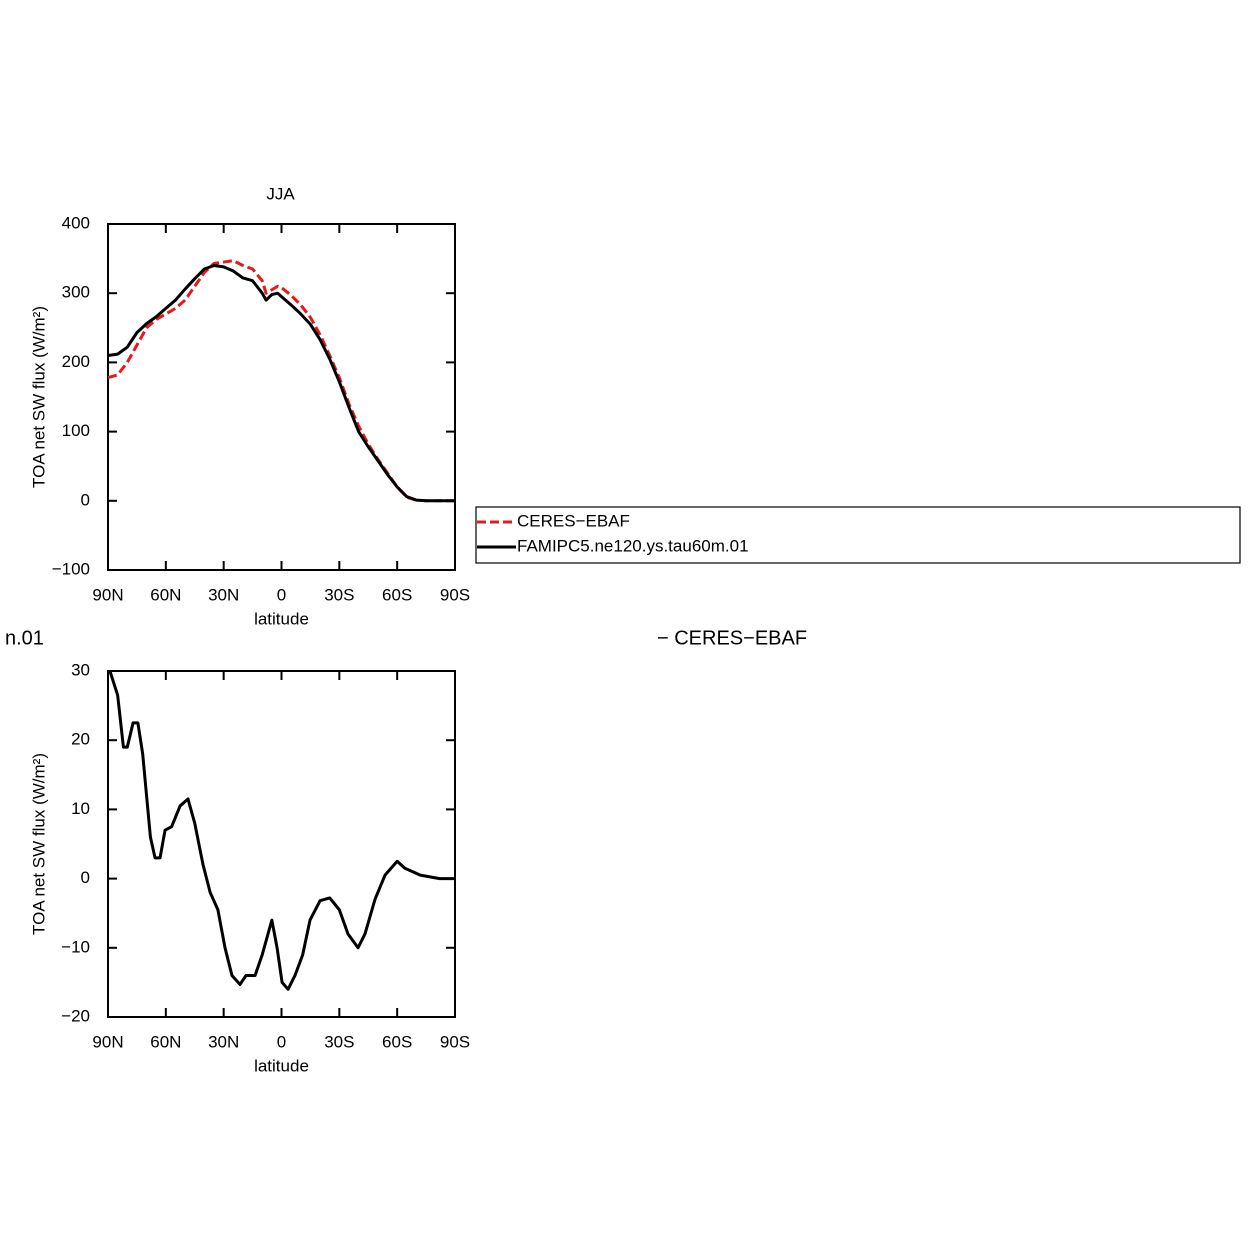 The height and width of the screenshot is (1258, 1259). Describe the element at coordinates (732, 638) in the screenshot. I see `annotation: − CERES−EBAF` at that location.